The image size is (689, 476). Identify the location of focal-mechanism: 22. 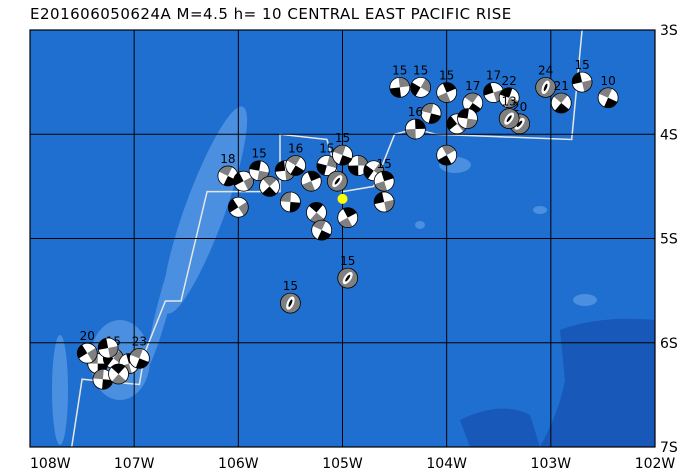
(509, 91).